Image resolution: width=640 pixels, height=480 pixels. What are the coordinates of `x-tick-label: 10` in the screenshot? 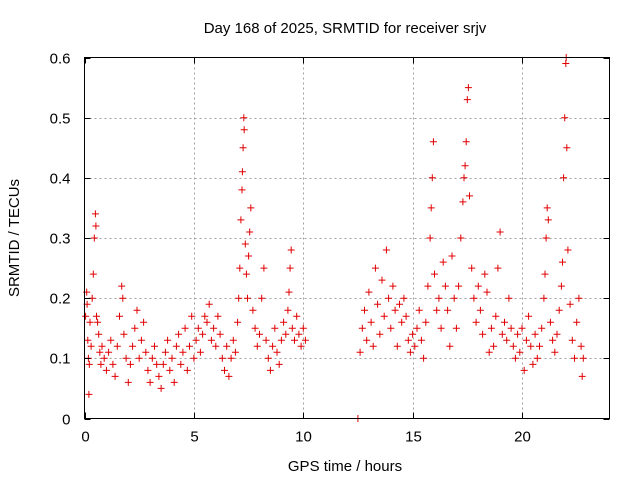 It's located at (303, 437).